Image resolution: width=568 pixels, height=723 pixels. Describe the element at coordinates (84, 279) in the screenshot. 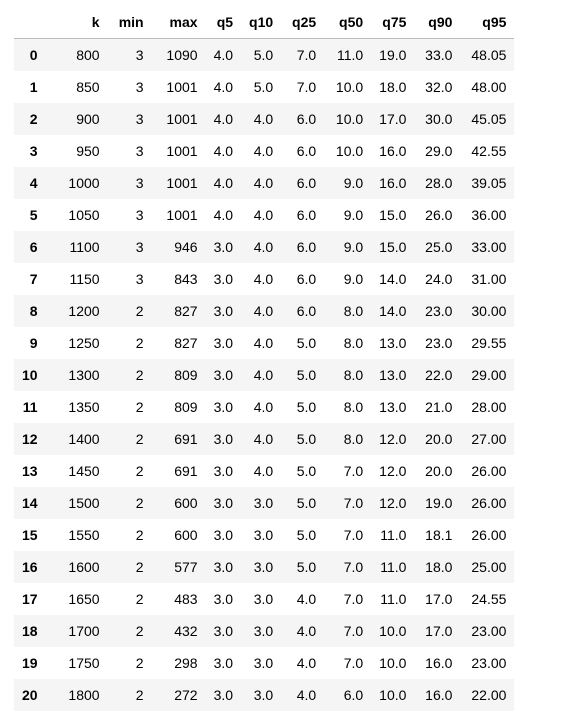

I see `cell-k: 1150` at that location.